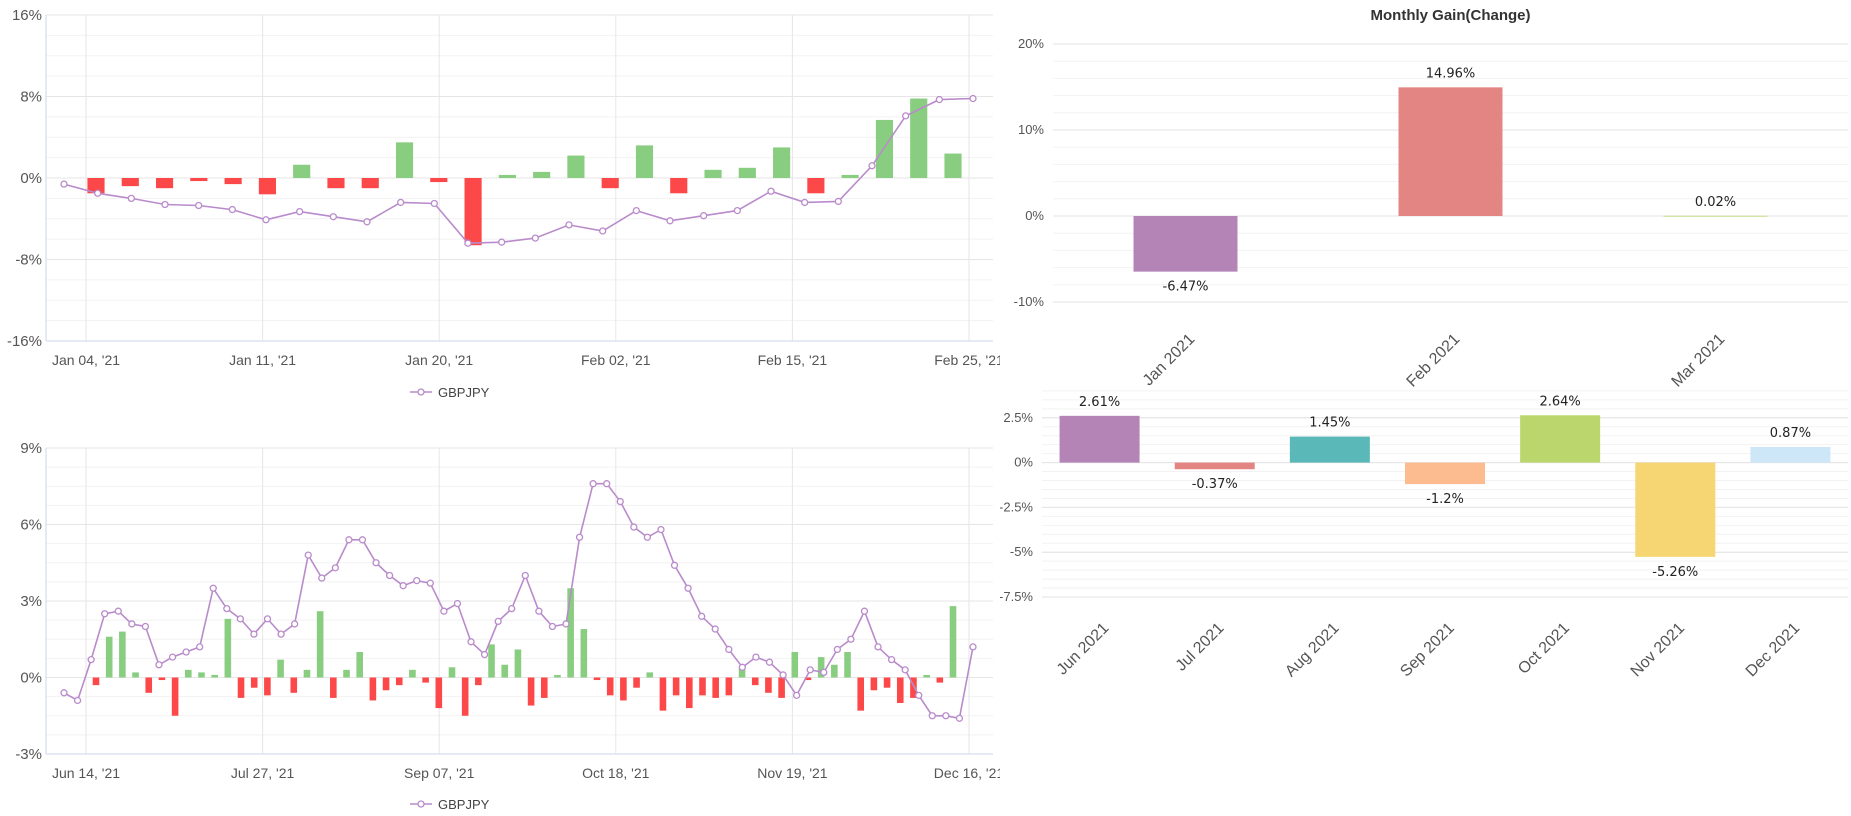  I want to click on category-label: Mar 2021, so click(1699, 360).